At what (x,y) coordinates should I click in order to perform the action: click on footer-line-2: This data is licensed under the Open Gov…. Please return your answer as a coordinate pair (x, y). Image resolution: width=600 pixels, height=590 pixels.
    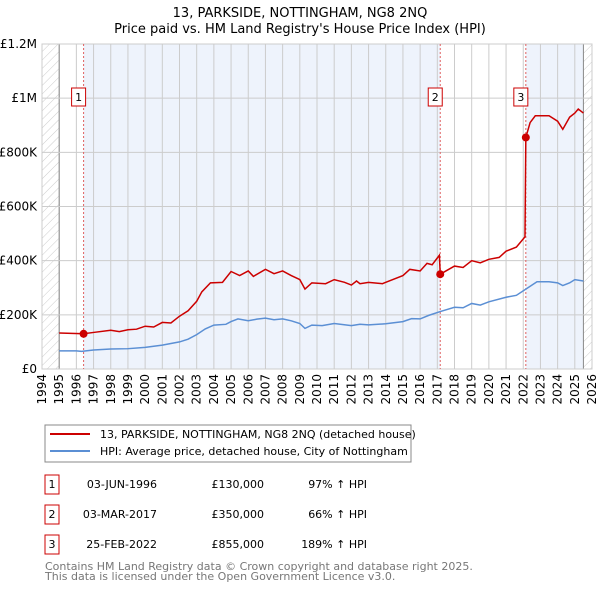
    Looking at the image, I should click on (219, 576).